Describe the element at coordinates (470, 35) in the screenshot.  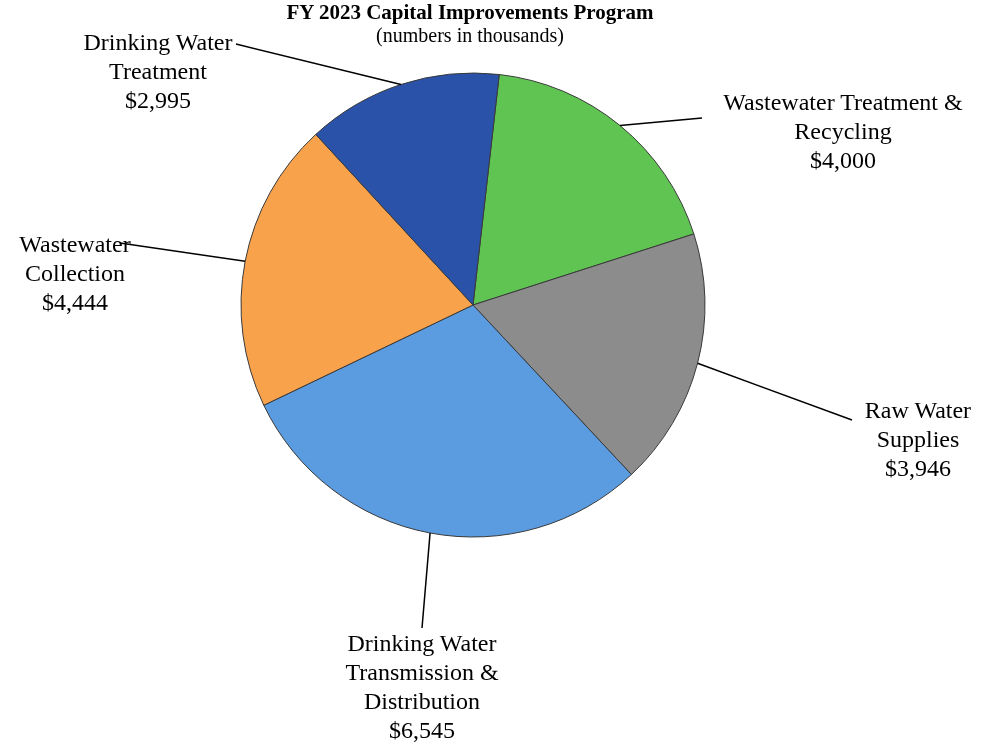
I see `chart-subtitle: (numbers in thousands)` at that location.